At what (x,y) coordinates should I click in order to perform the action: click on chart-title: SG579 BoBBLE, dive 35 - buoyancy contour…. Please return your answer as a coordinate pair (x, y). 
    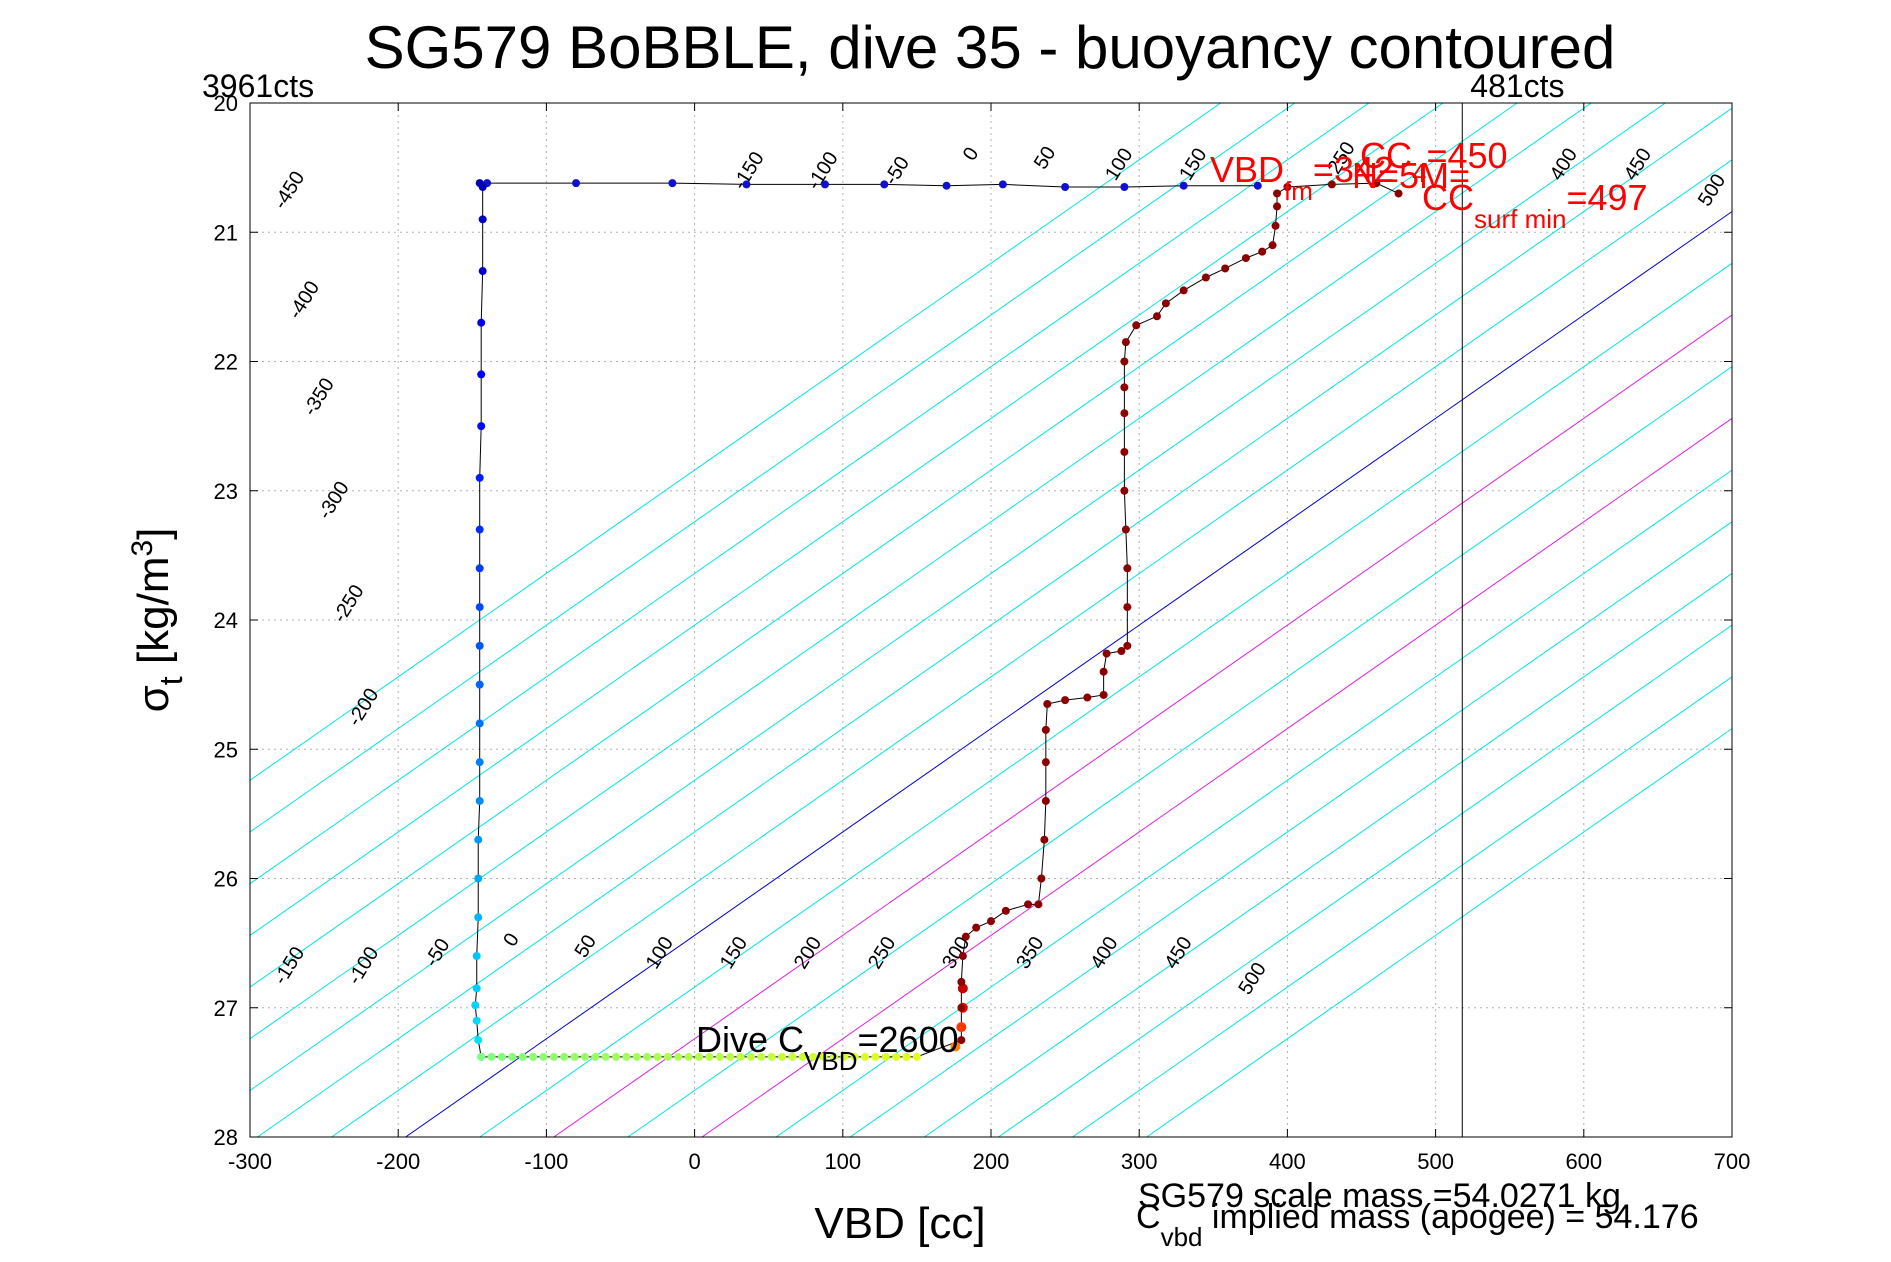
    Looking at the image, I should click on (990, 47).